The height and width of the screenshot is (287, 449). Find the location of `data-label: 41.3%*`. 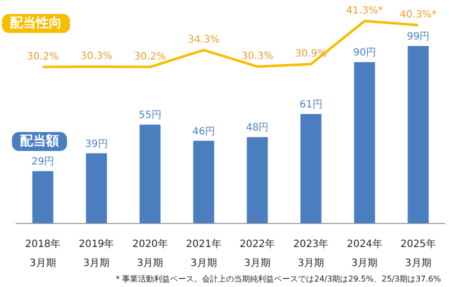

data-label: 41.3%* is located at coordinates (364, 11).